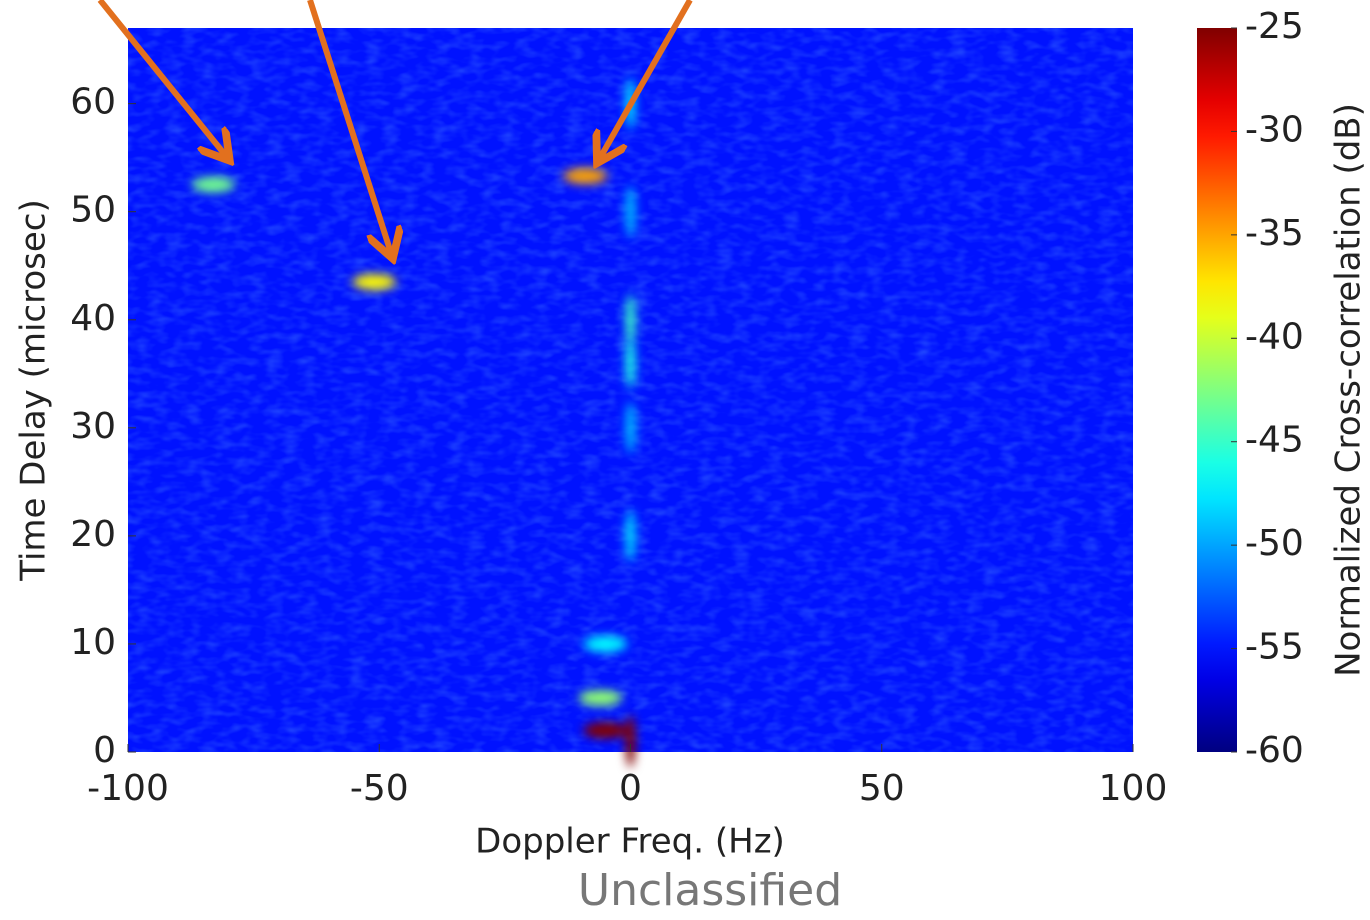  I want to click on colorbar-tick-label: -25, so click(1274, 26).